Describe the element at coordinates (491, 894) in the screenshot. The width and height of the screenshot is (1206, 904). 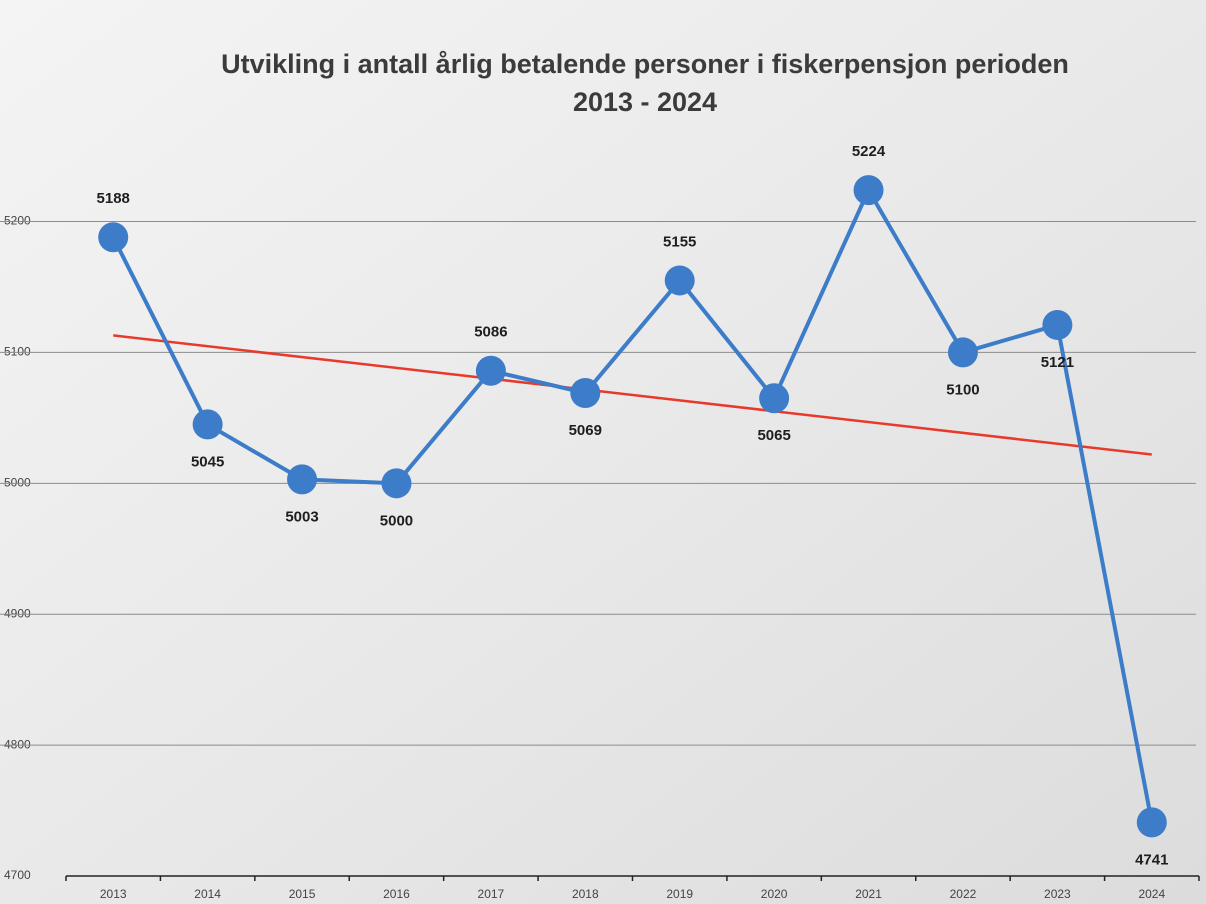
I see `x-tick-label: 2017` at that location.